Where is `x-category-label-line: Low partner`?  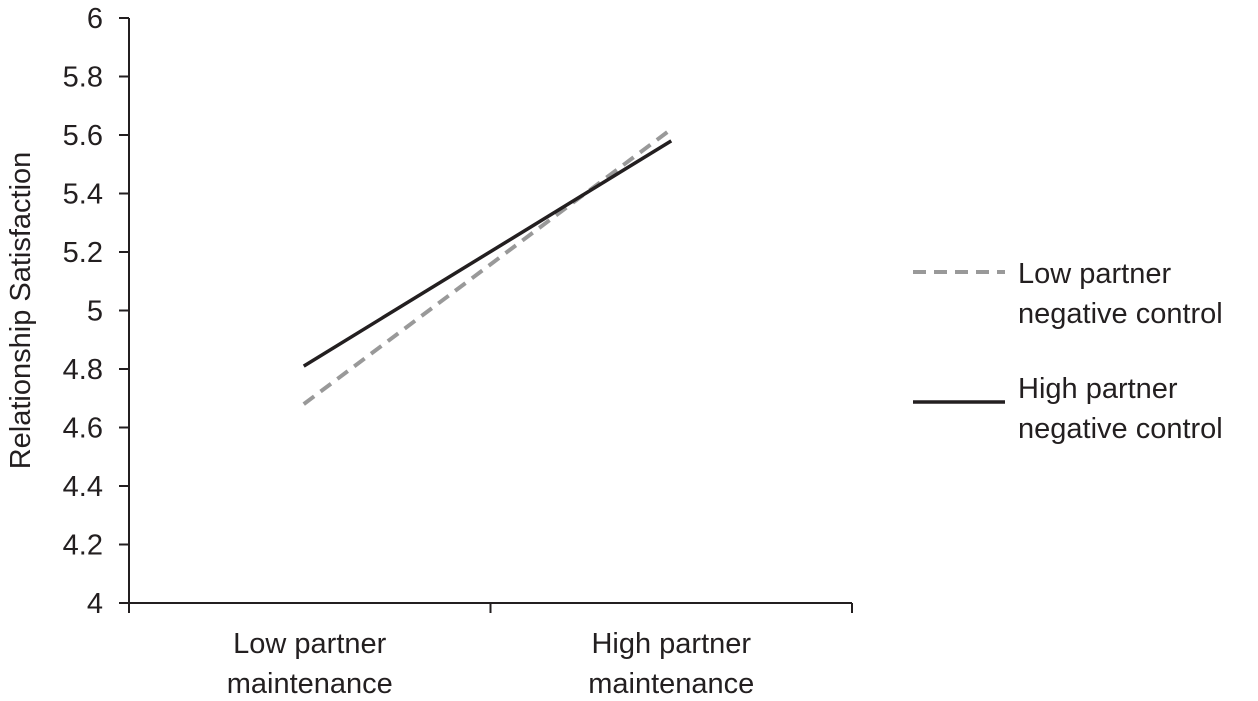
x-category-label-line: Low partner is located at coordinates (309, 644).